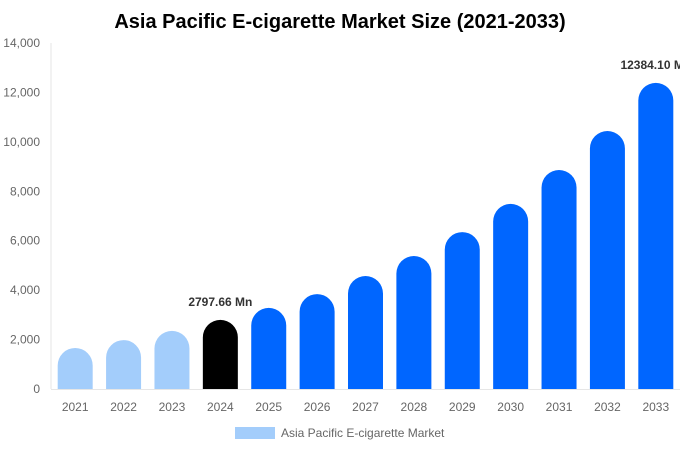 This screenshot has width=680, height=455. Describe the element at coordinates (317, 407) in the screenshot. I see `x-tick-label: 2026` at that location.